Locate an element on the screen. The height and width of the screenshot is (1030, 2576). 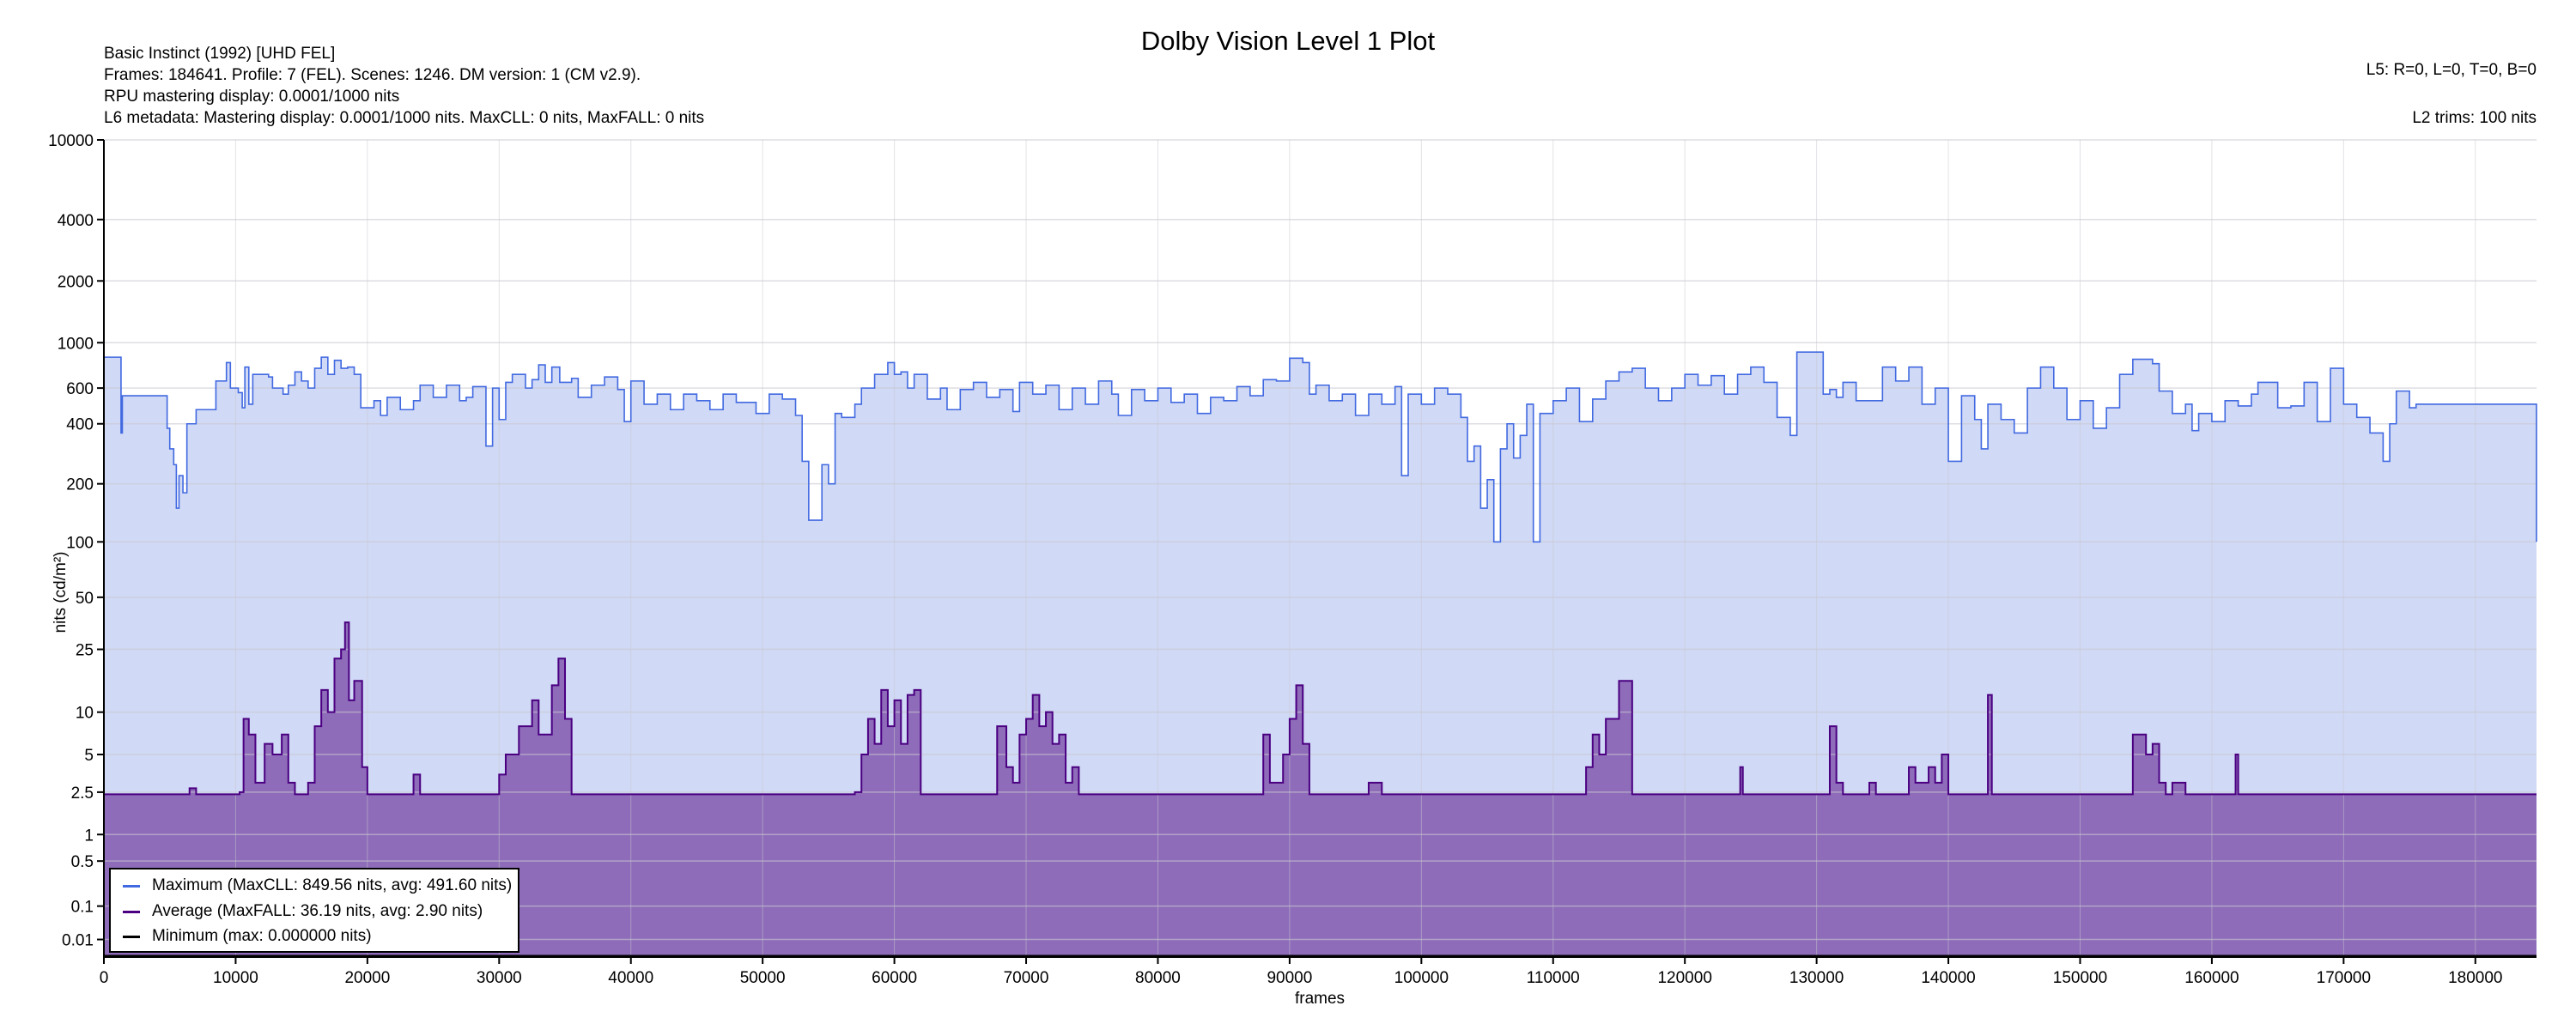
y-tick-label: 0.5 is located at coordinates (82, 862).